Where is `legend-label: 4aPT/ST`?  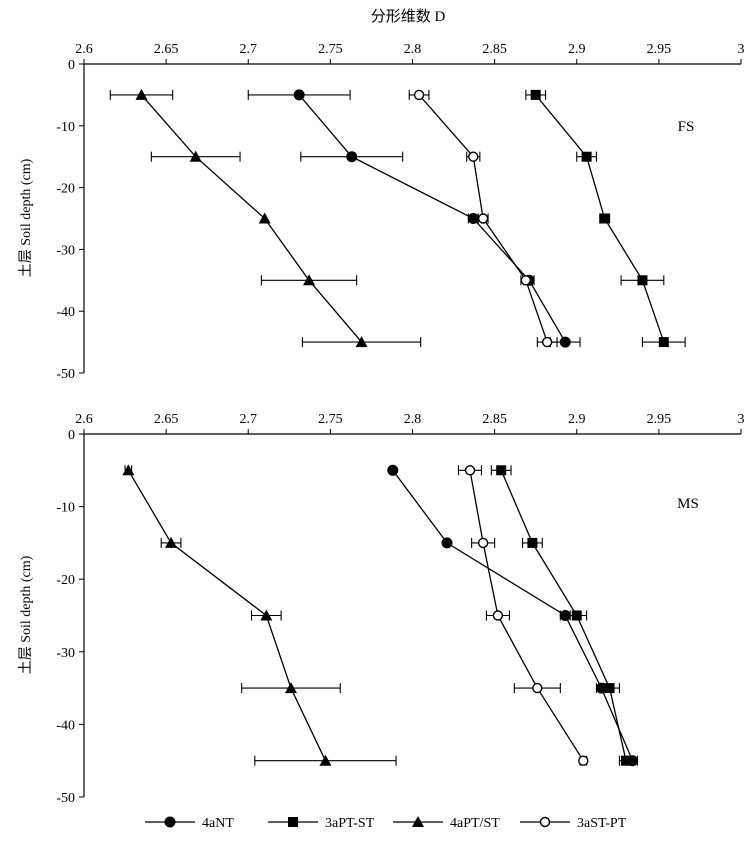 legend-label: 4aPT/ST is located at coordinates (475, 823).